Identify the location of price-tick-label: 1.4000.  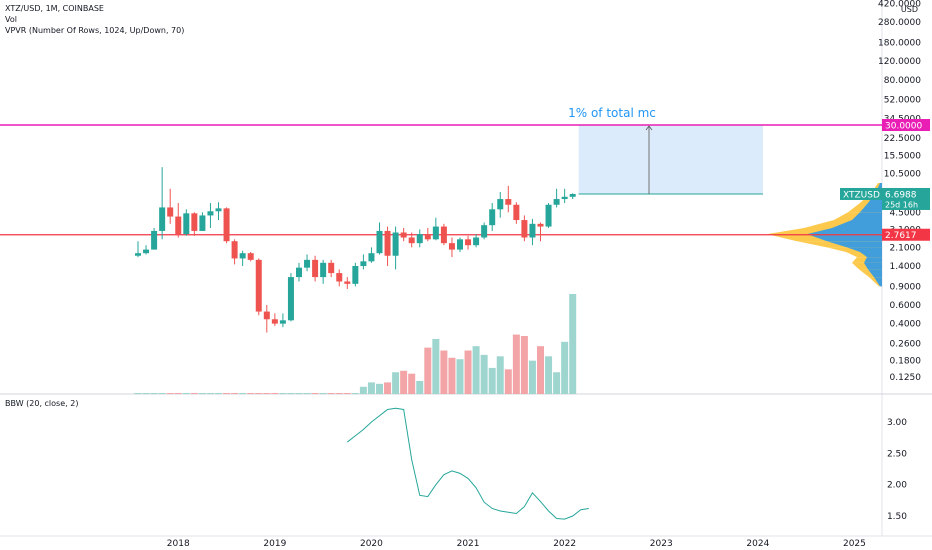
(906, 267).